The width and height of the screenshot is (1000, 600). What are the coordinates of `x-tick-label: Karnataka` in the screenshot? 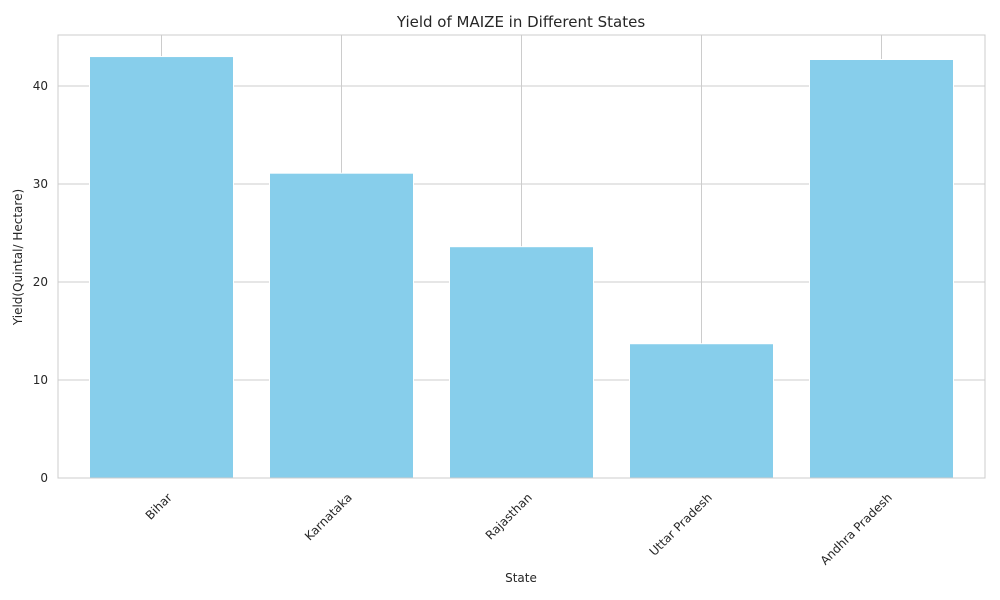 It's located at (328, 516).